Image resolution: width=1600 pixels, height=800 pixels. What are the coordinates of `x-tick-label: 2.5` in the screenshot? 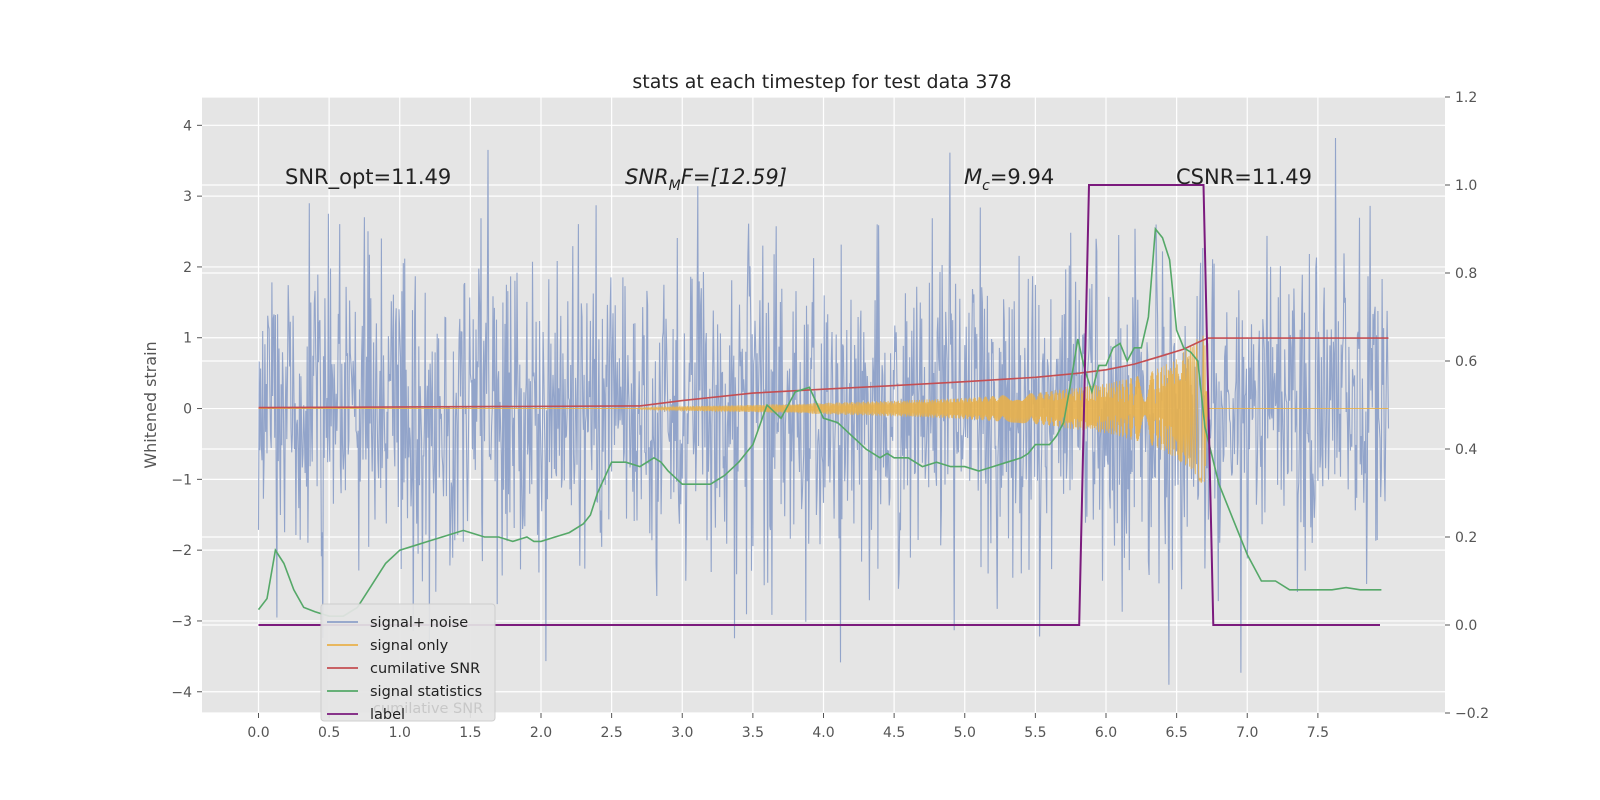 It's located at (611, 733).